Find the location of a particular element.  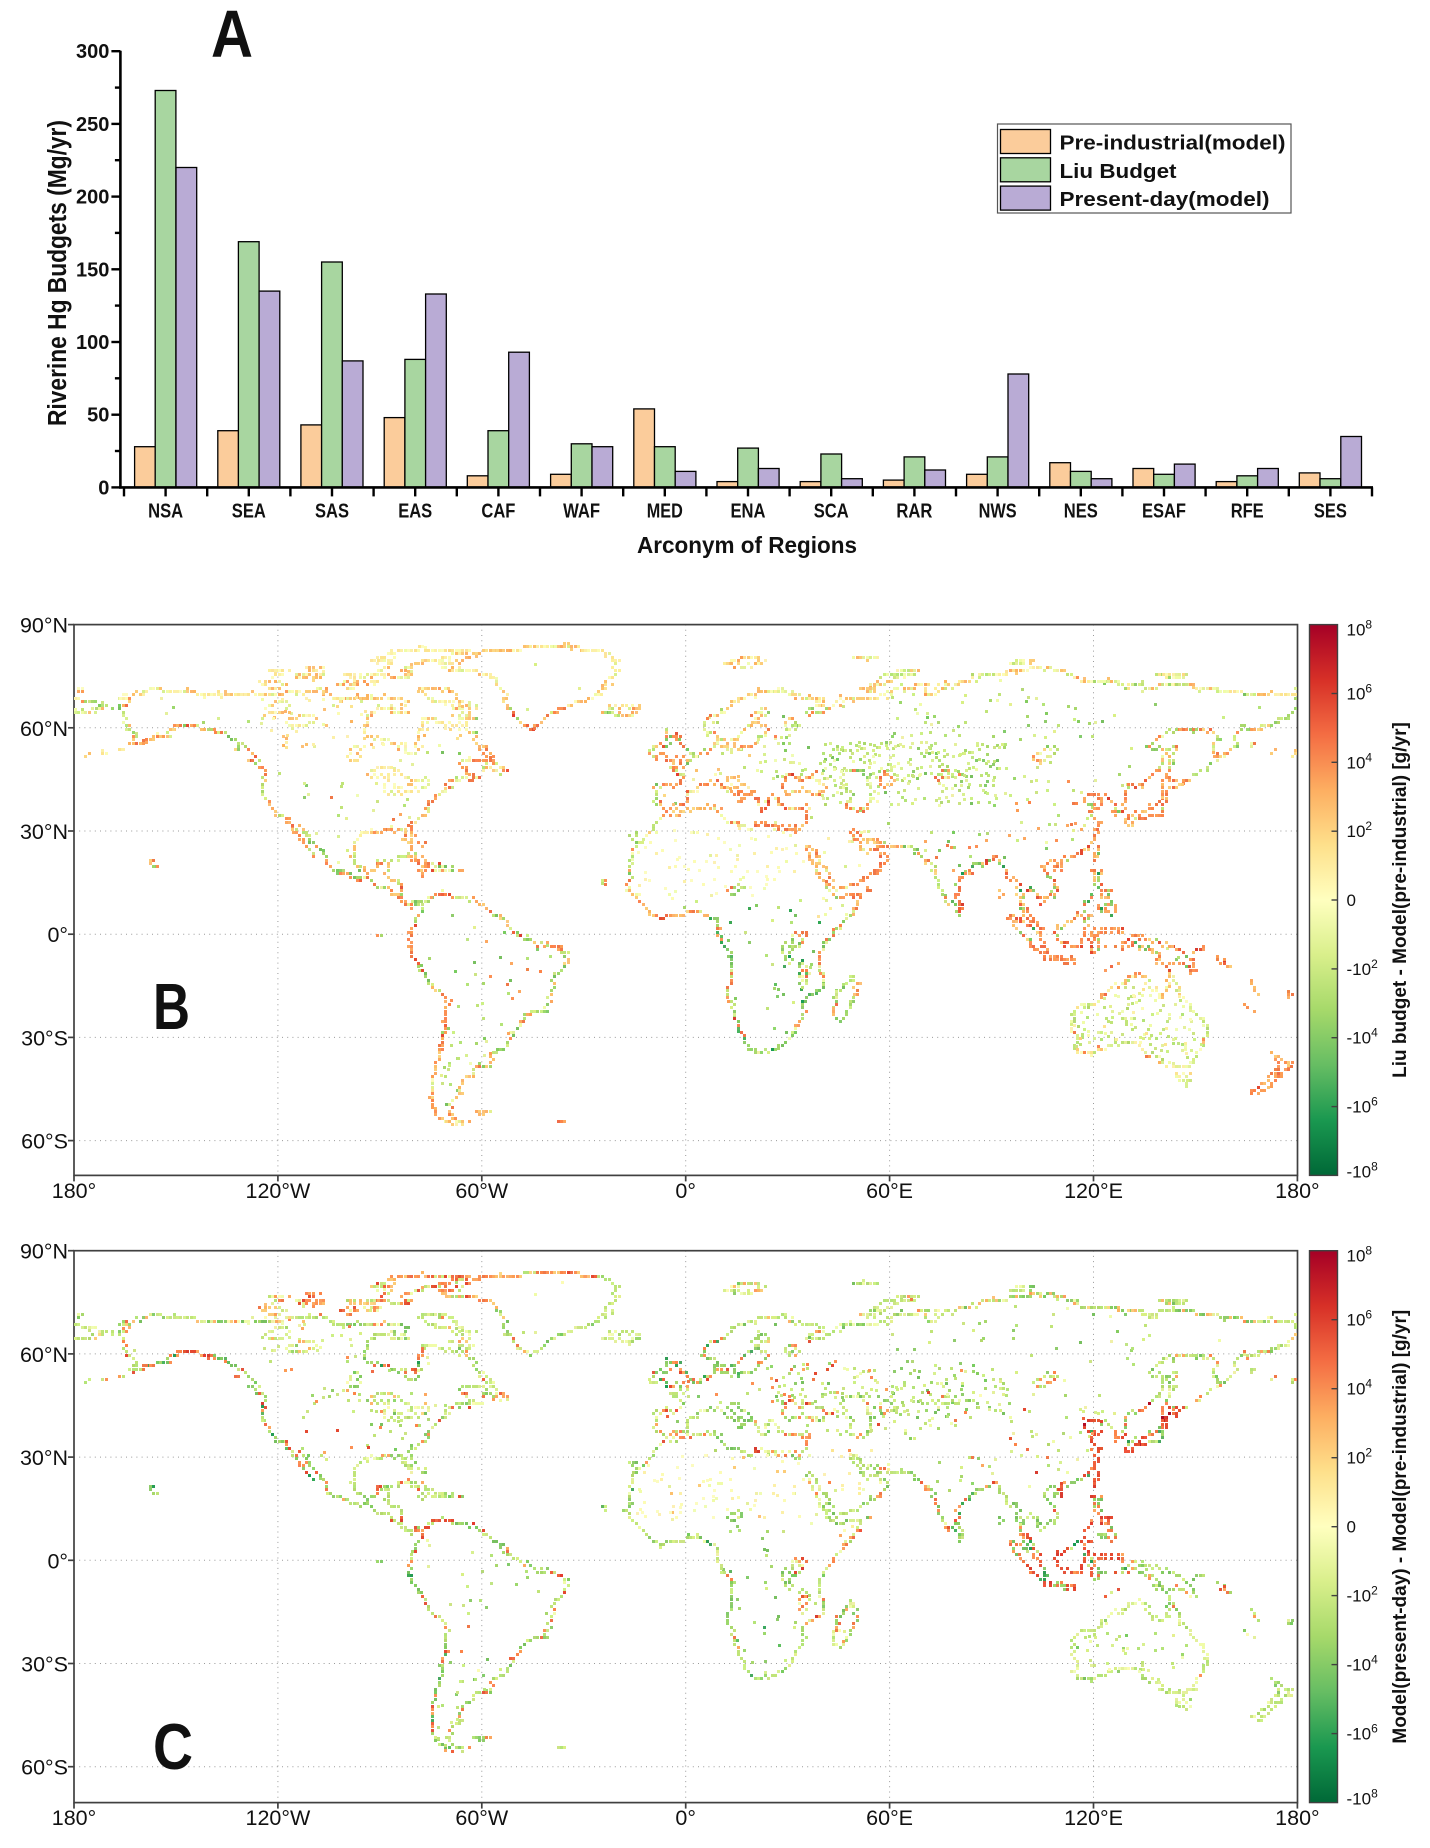

svg-text: NWS is located at coordinates (998, 511).